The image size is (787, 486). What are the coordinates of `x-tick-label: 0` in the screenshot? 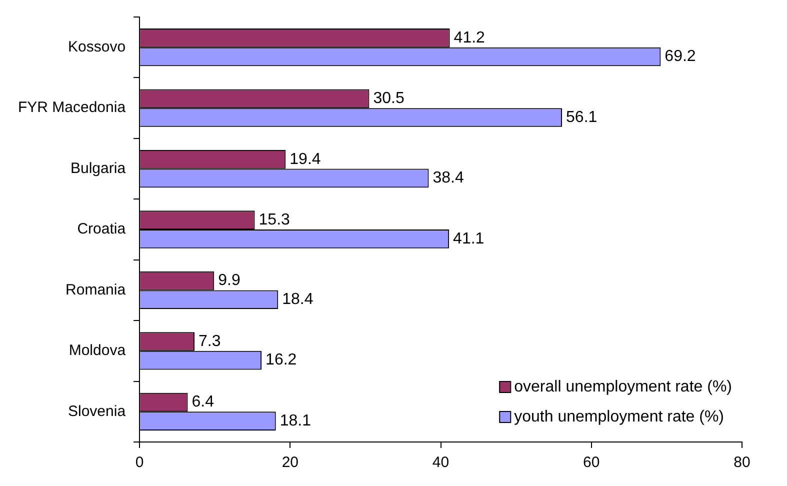 It's located at (139, 463).